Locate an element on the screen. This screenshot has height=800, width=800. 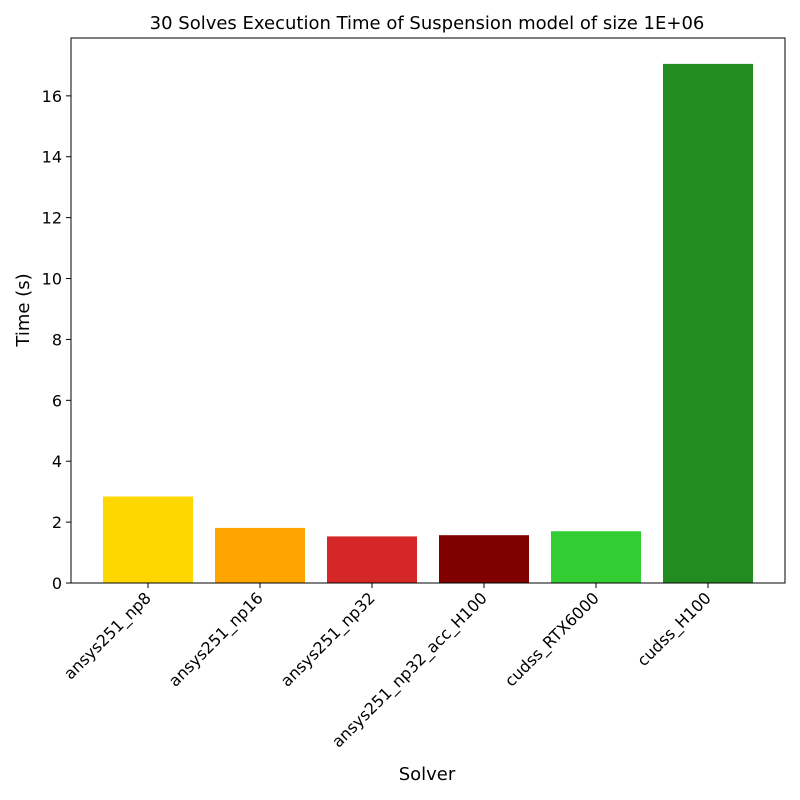
y-tick-label: 16 is located at coordinates (52, 96).